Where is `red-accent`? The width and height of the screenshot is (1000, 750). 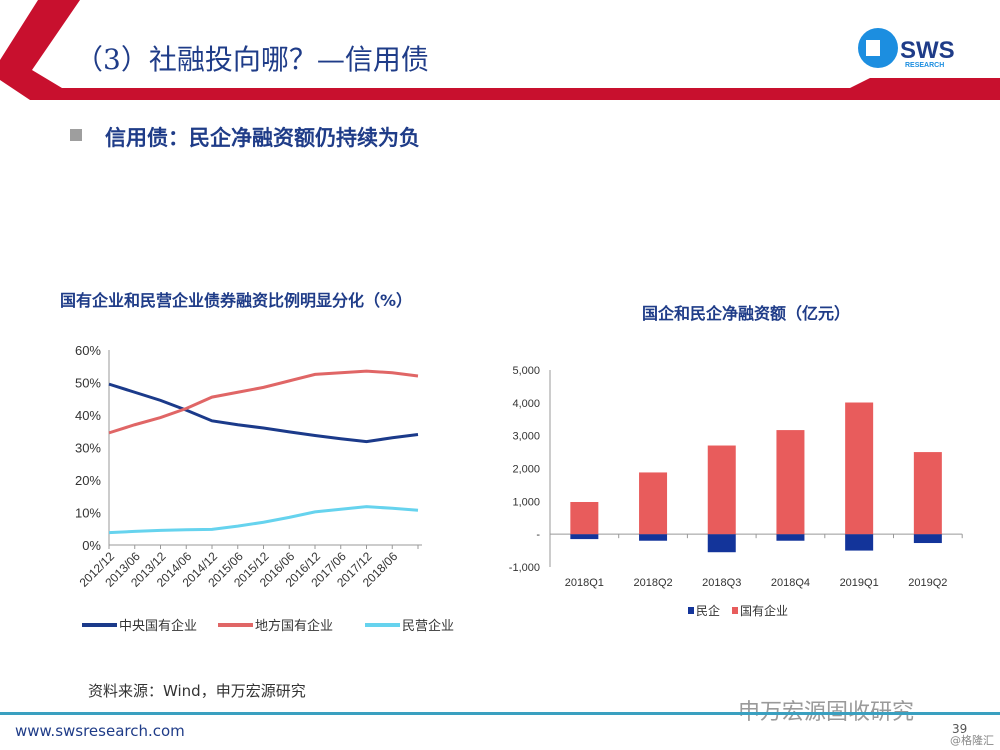
red-accent is located at coordinates (925, 83).